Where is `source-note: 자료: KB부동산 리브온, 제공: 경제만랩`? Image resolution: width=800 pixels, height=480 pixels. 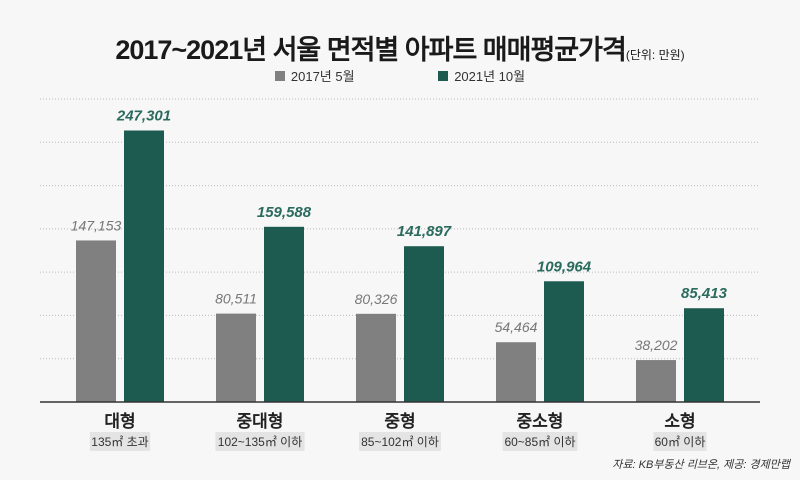
source-note: 자료: KB부동산 리브온, 제공: 경제만랩 is located at coordinates (701, 465).